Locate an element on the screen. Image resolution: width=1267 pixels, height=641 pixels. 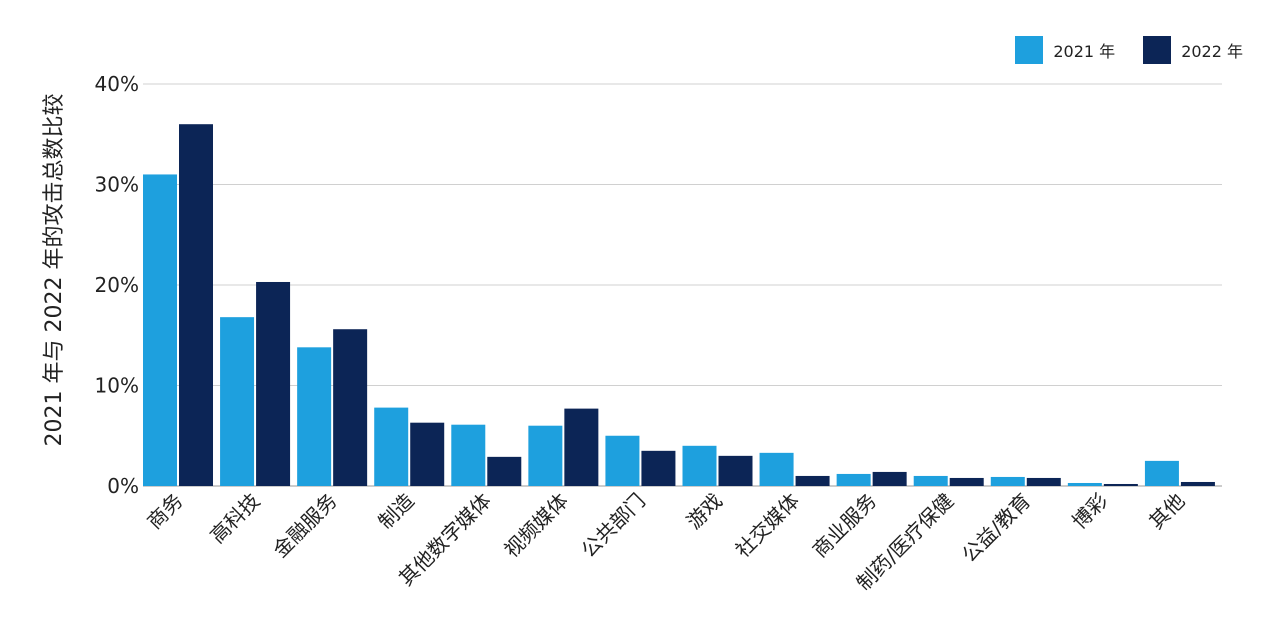
y-tick-label: 20% is located at coordinates (117, 285).